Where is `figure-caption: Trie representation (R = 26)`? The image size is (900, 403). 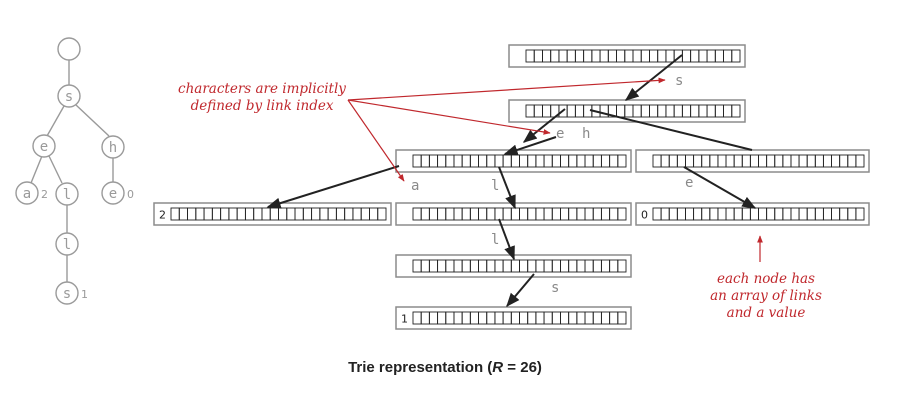 figure-caption: Trie representation (R = 26) is located at coordinates (445, 367).